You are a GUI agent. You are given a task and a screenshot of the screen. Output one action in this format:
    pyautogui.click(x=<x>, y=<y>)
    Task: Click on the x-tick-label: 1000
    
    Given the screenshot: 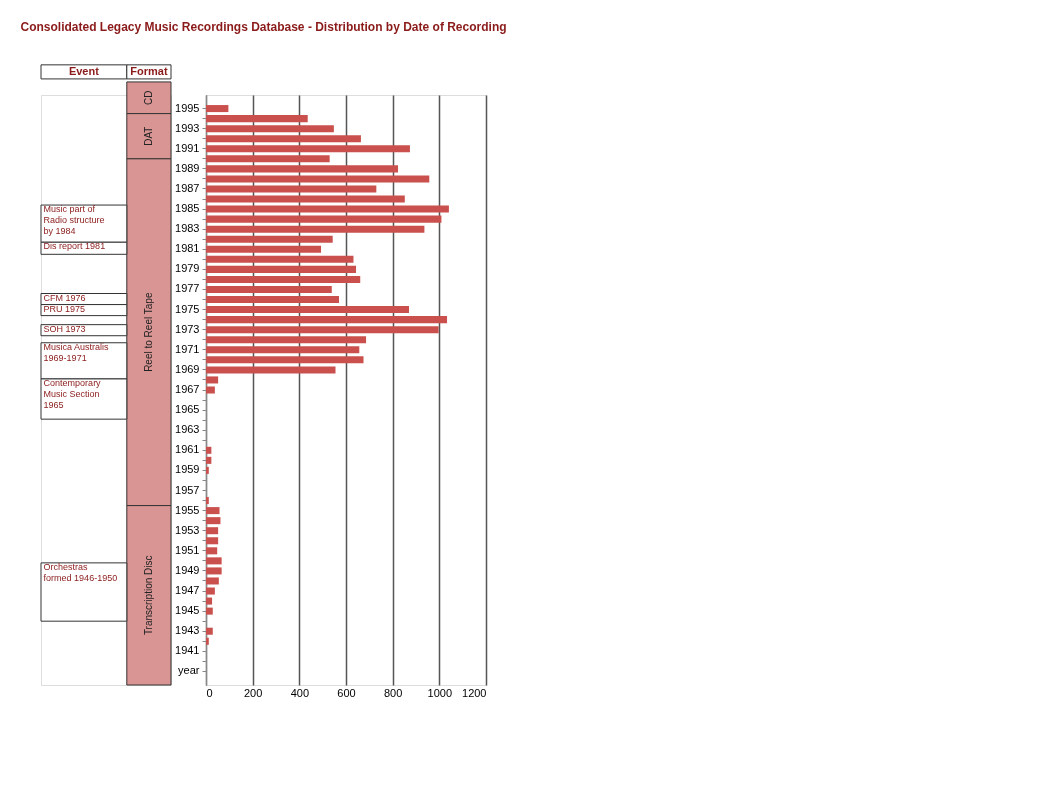 What is the action you would take?
    pyautogui.click(x=440, y=692)
    